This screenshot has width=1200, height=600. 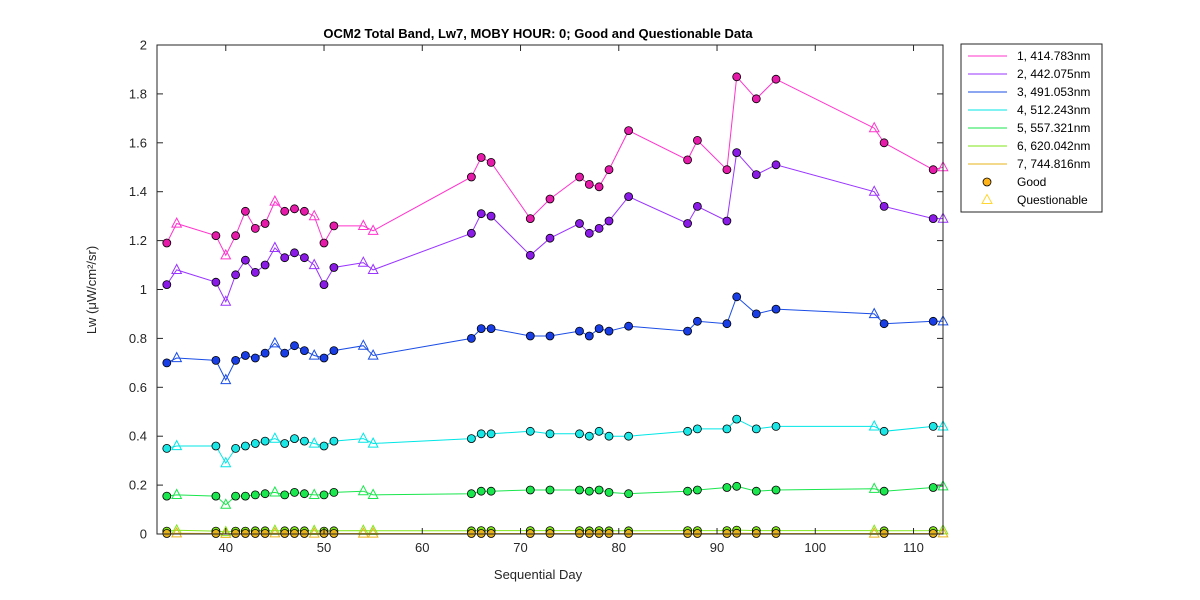 What do you see at coordinates (987, 182) in the screenshot?
I see `legend-good-marker` at bounding box center [987, 182].